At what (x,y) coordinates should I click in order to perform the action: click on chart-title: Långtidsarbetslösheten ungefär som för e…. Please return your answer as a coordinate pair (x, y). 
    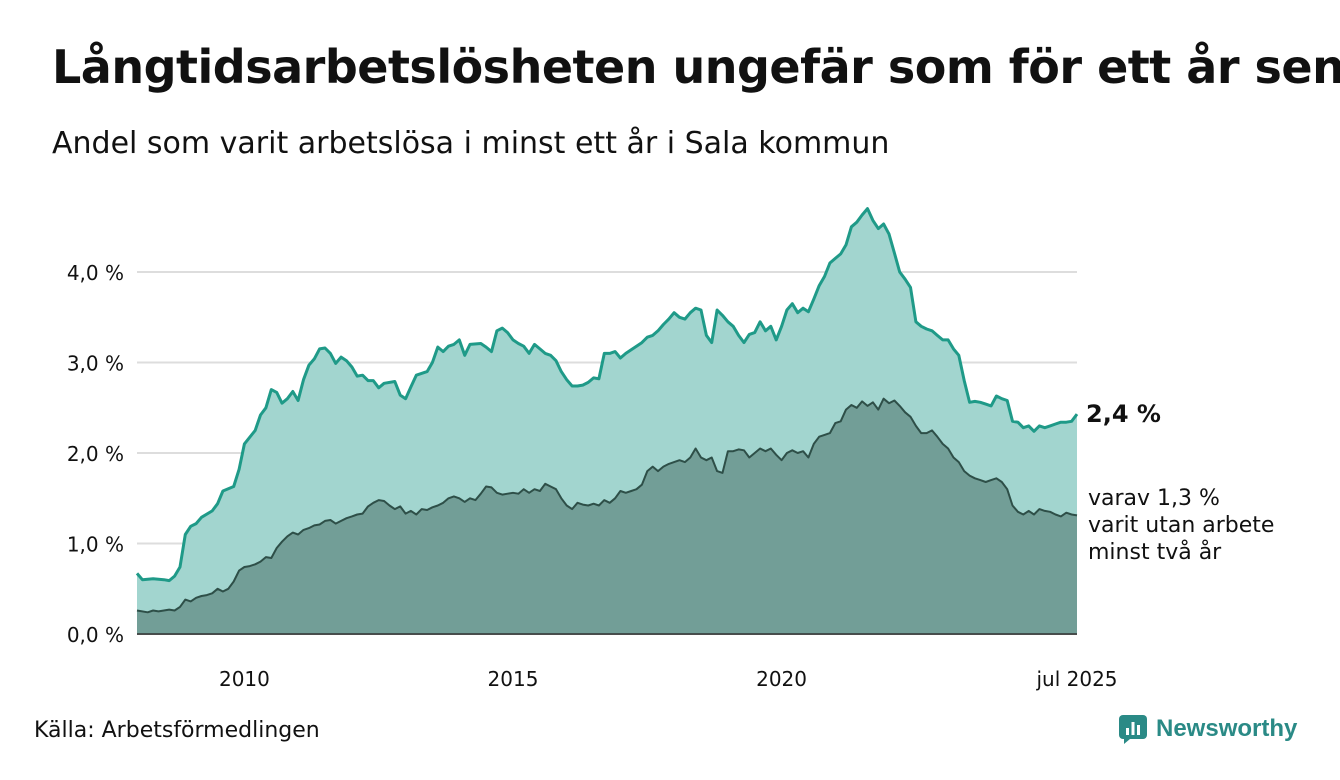
    Looking at the image, I should click on (696, 67).